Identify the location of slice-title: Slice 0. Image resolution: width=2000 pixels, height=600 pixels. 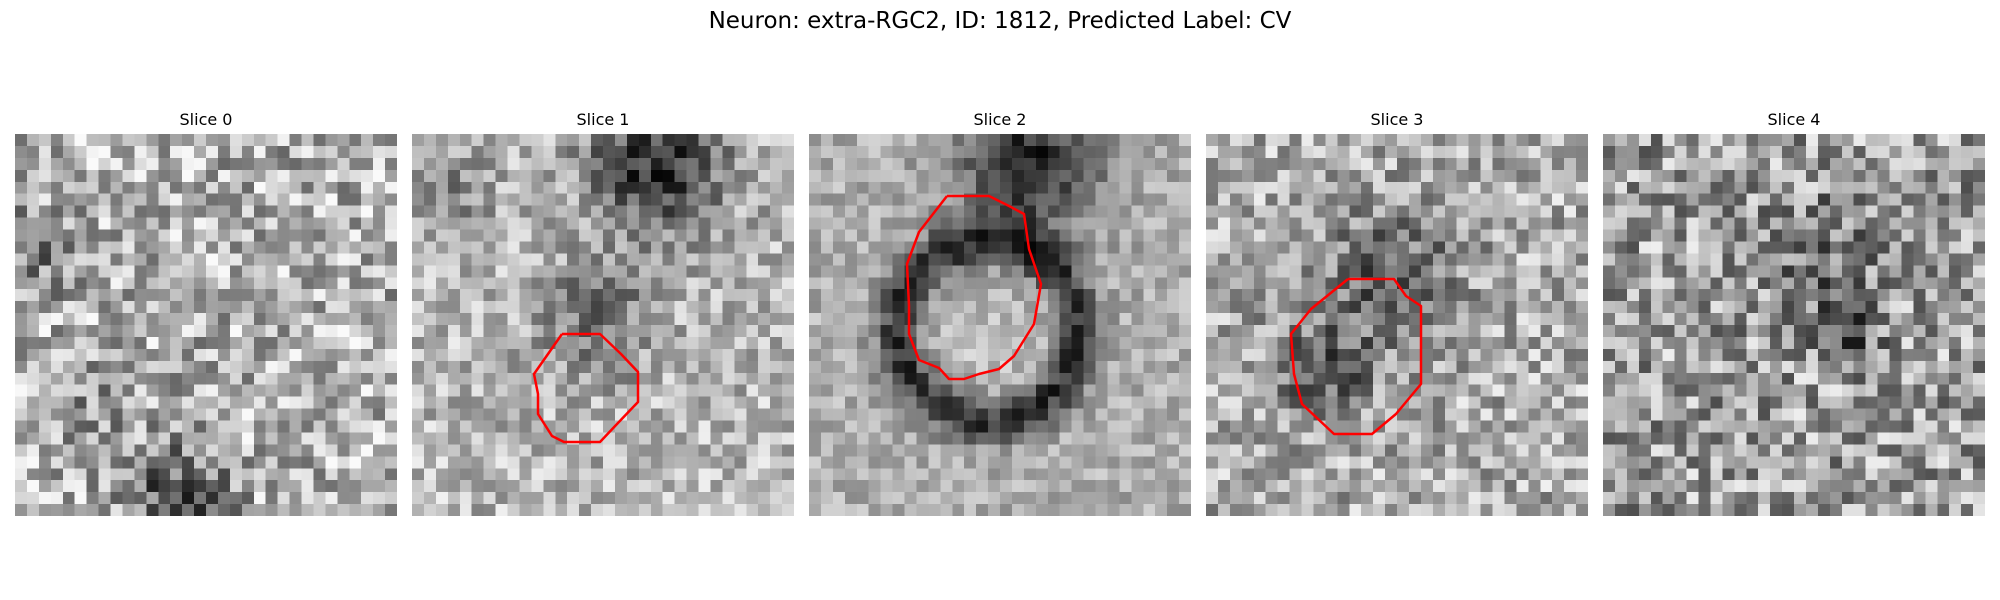
(206, 119).